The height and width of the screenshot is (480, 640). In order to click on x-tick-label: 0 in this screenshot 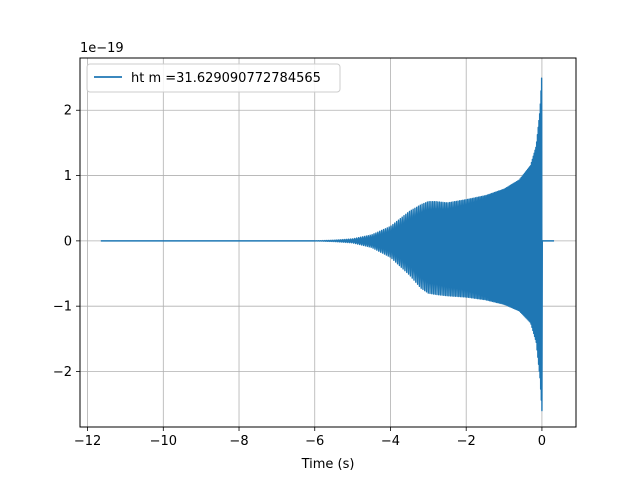, I will do `click(542, 441)`.